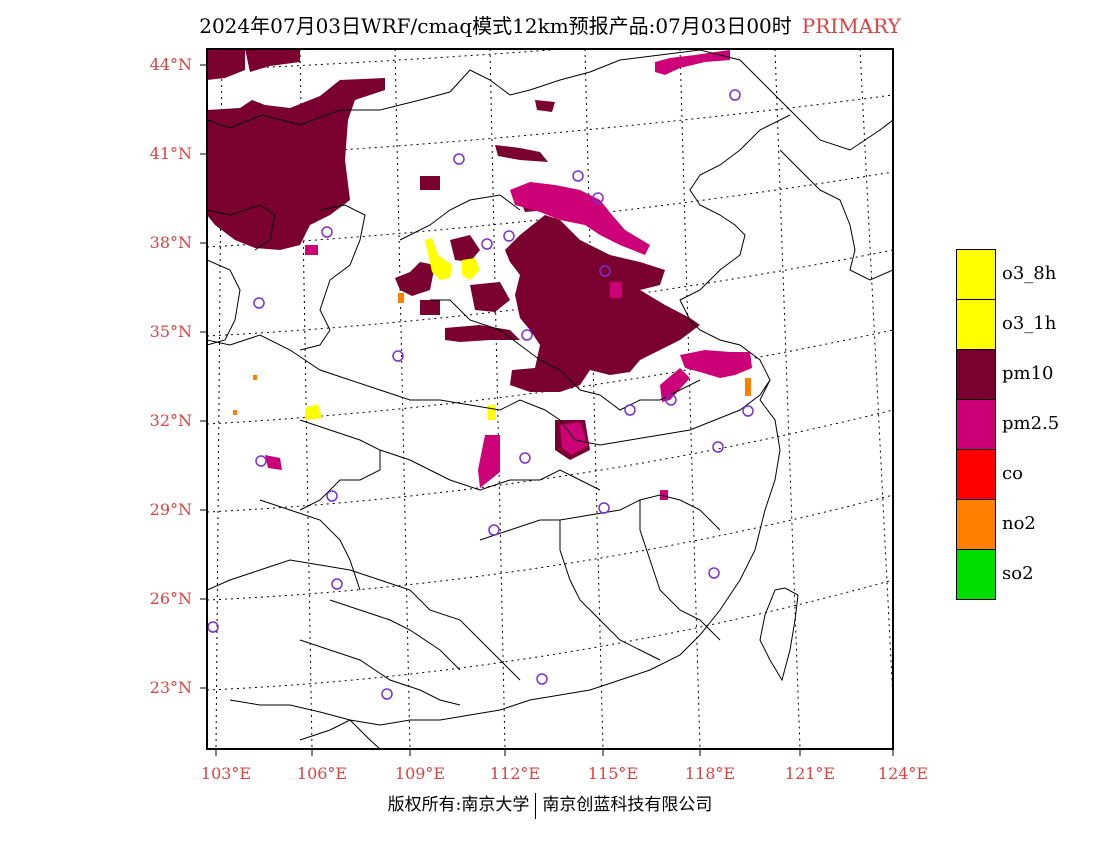  I want to click on no2-areas, so click(492, 354).